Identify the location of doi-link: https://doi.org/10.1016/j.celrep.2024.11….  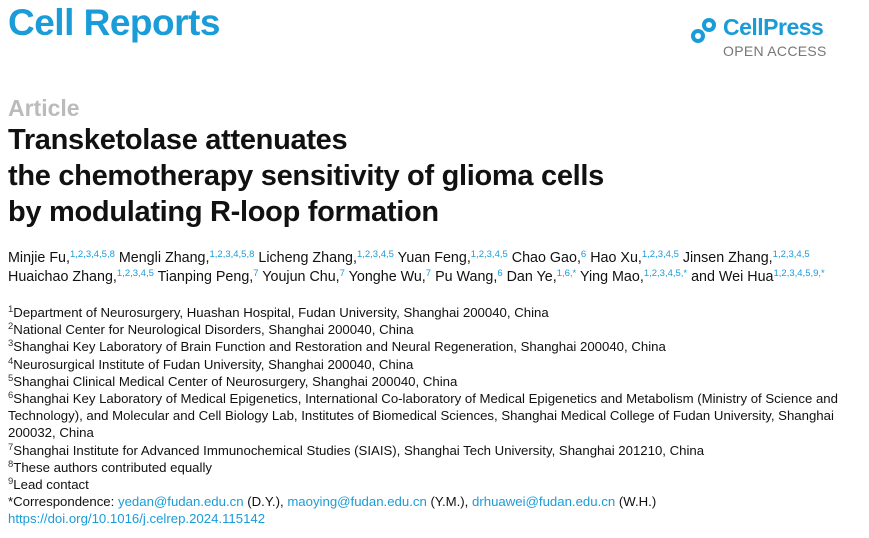
(137, 519).